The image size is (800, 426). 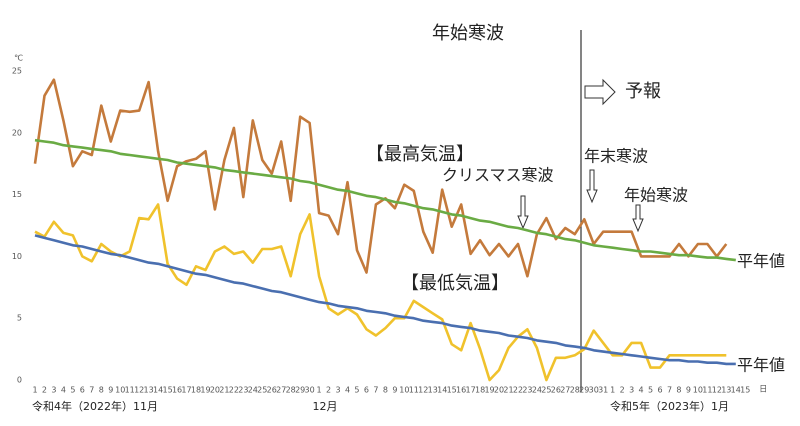 I want to click on x-tick-label: 31, so click(x=603, y=390).